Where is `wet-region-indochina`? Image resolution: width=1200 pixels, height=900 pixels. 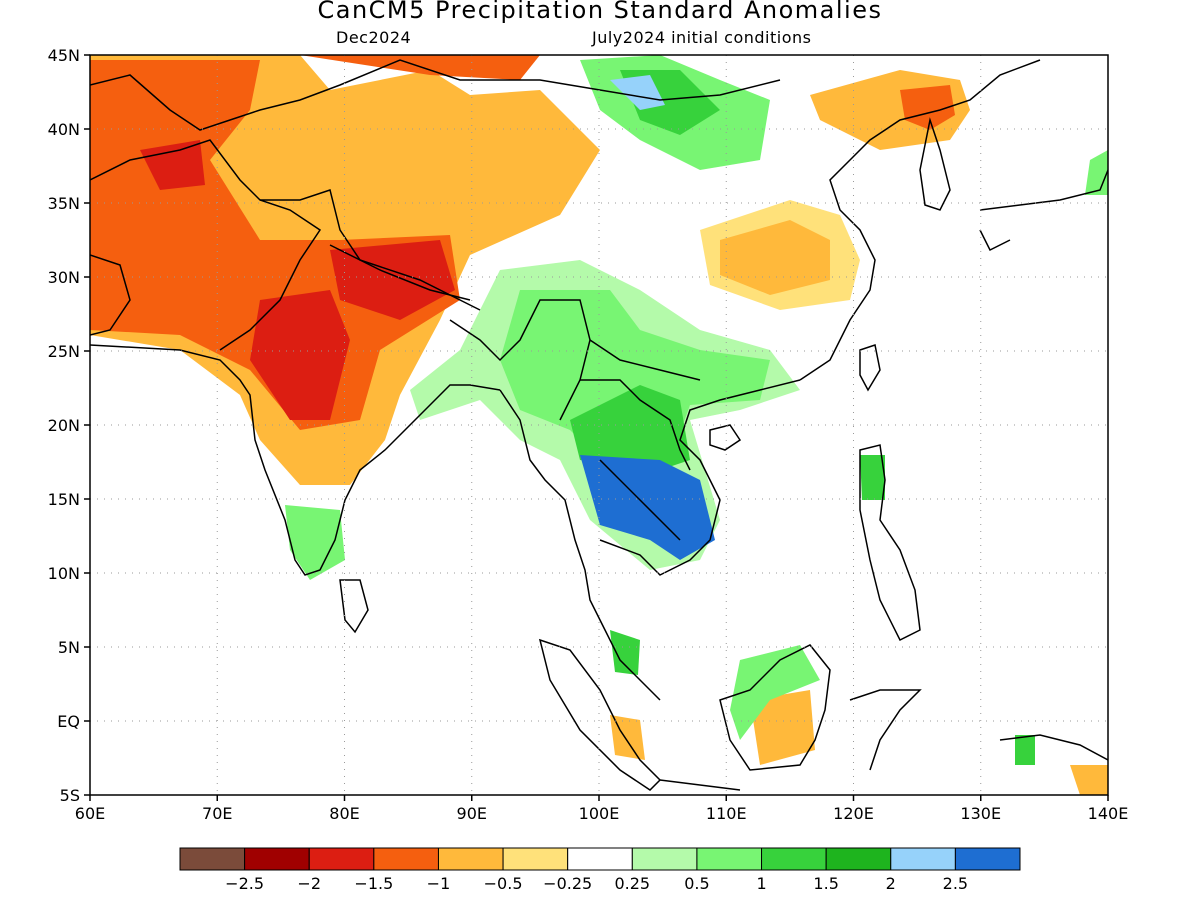 wet-region-indochina is located at coordinates (635, 375).